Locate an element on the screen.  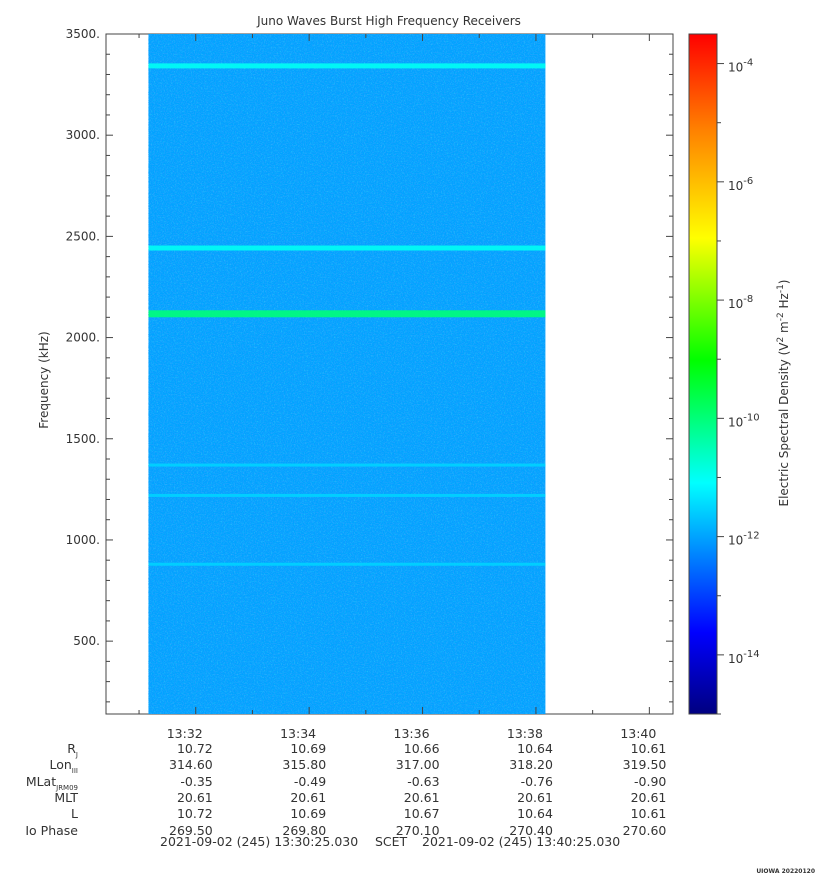
colorbar-tick-label: 10⁻⁸ is located at coordinates (740, 302).